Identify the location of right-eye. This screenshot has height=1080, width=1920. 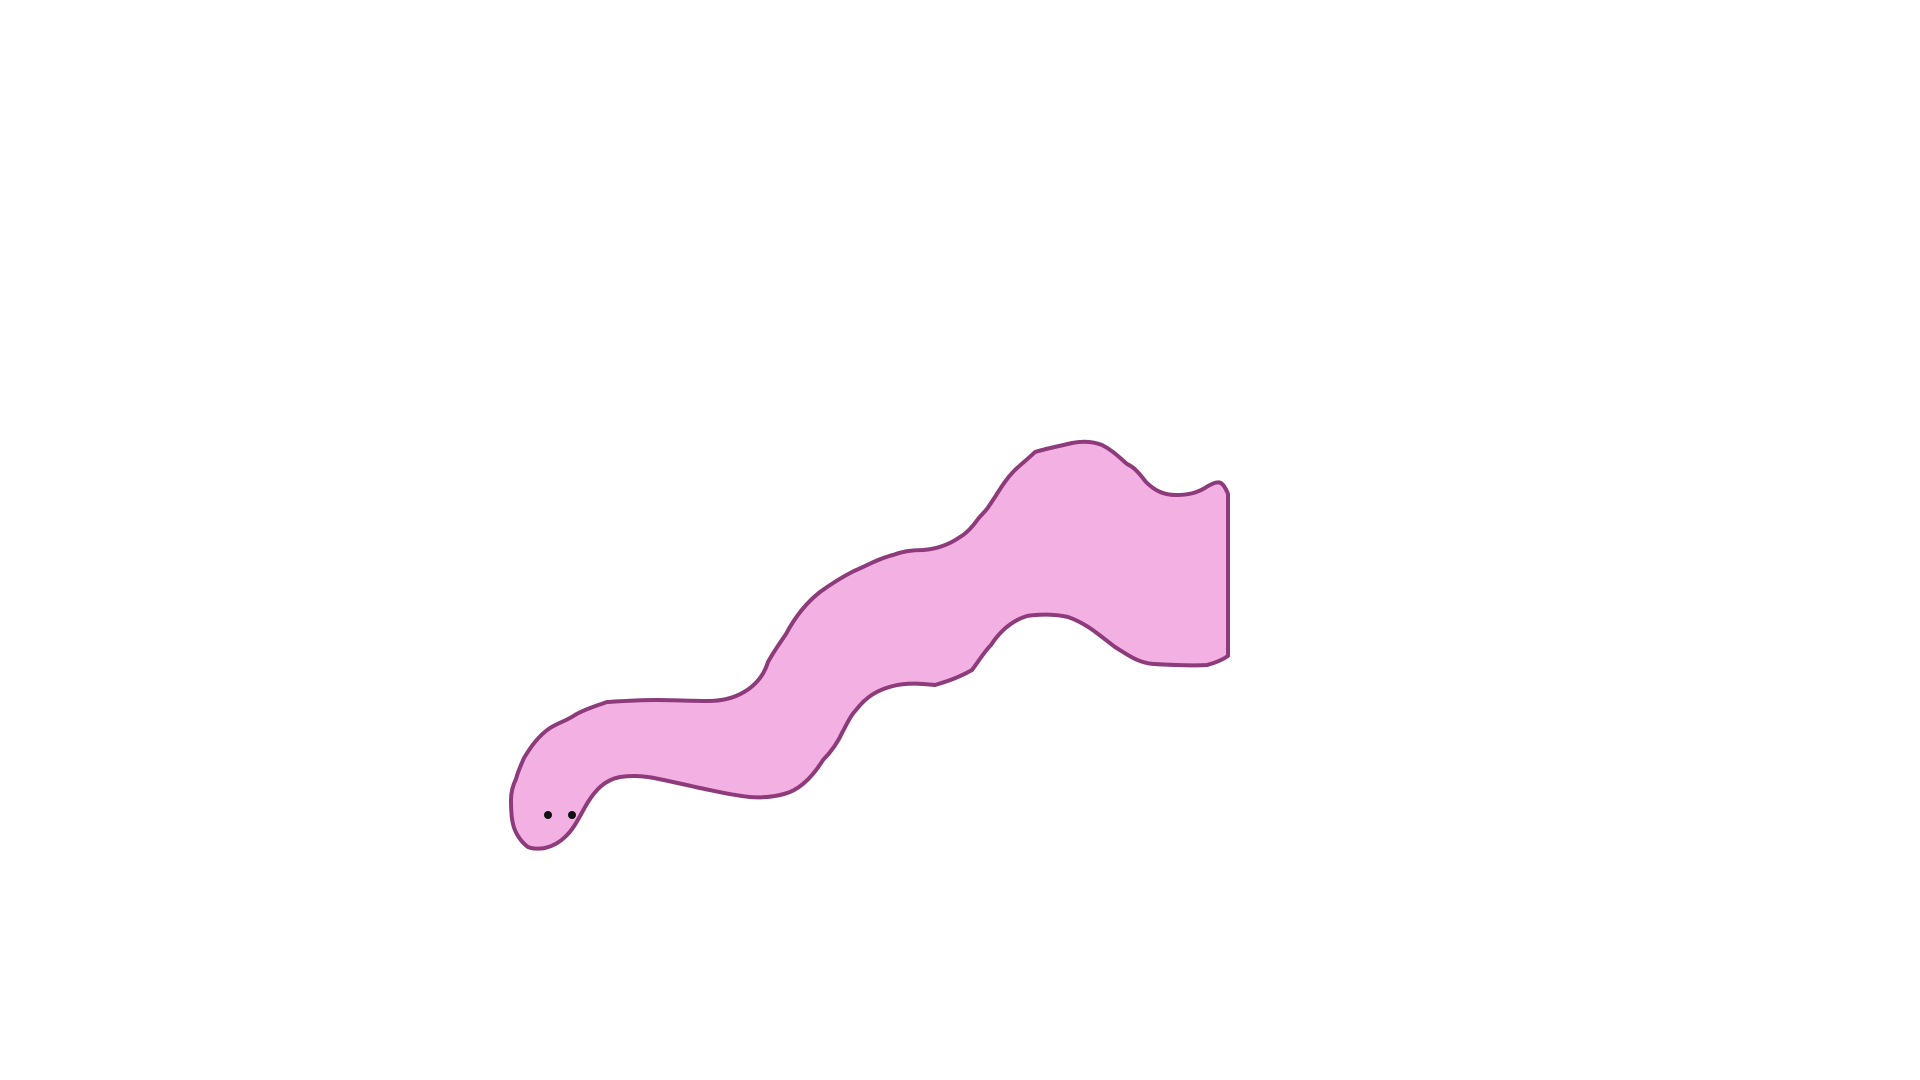
(572, 815).